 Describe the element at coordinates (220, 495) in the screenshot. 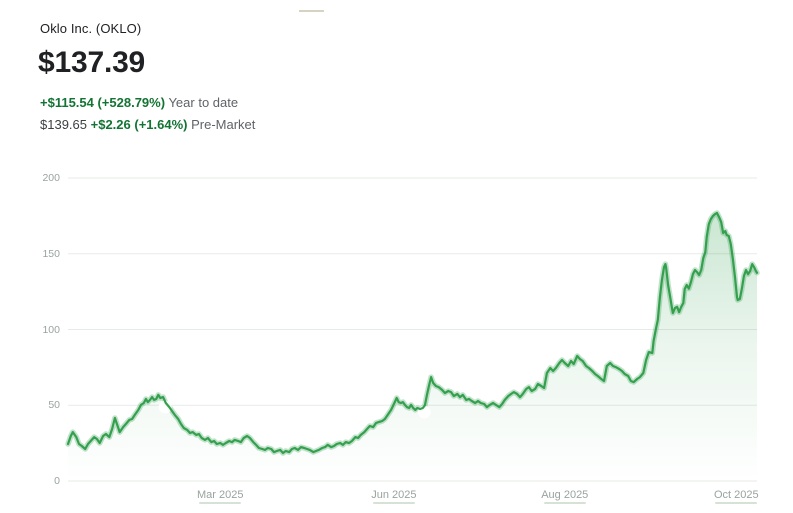

I see `x-axis-tick-label: Mar 2025` at that location.